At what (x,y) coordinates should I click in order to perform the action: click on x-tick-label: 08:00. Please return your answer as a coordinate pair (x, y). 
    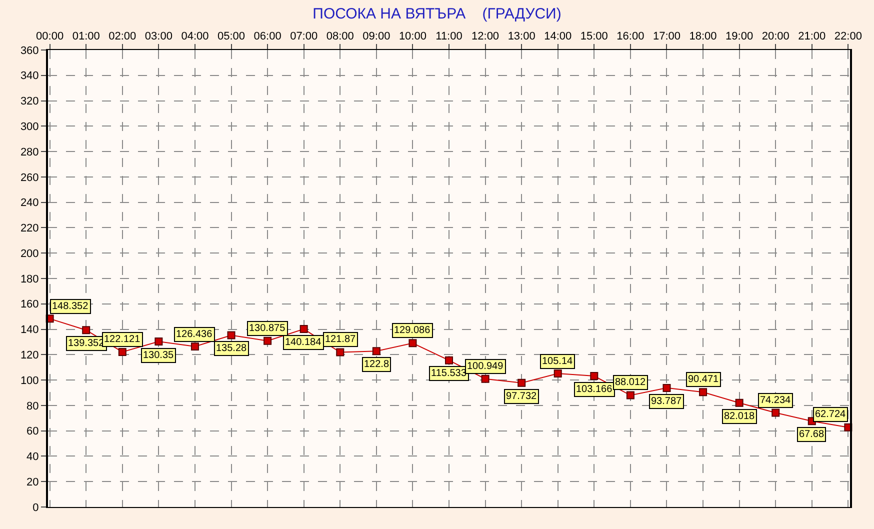
    Looking at the image, I should click on (340, 36).